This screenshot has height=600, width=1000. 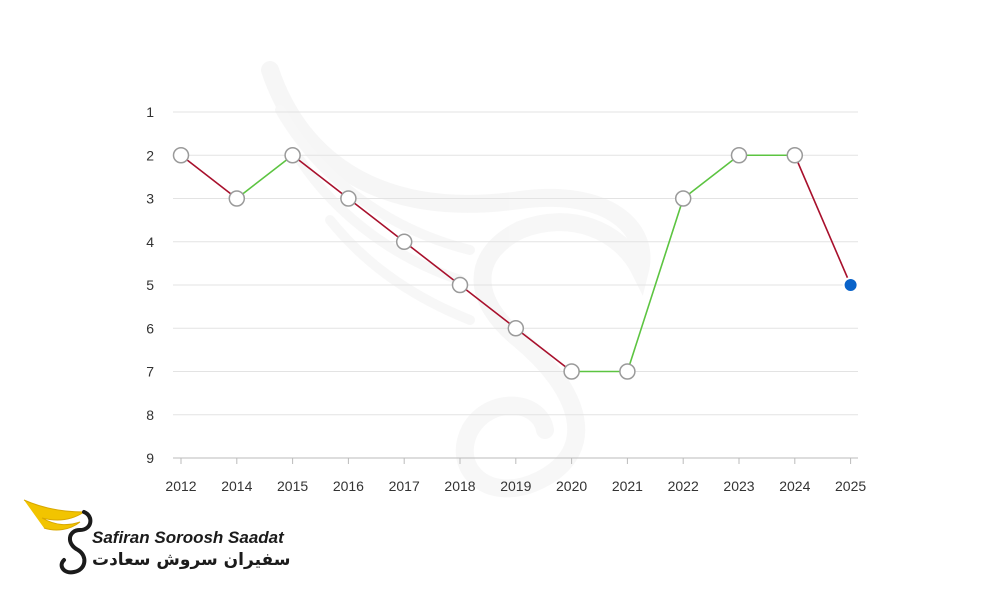 I want to click on line-segment-2019-2020, so click(x=544, y=350).